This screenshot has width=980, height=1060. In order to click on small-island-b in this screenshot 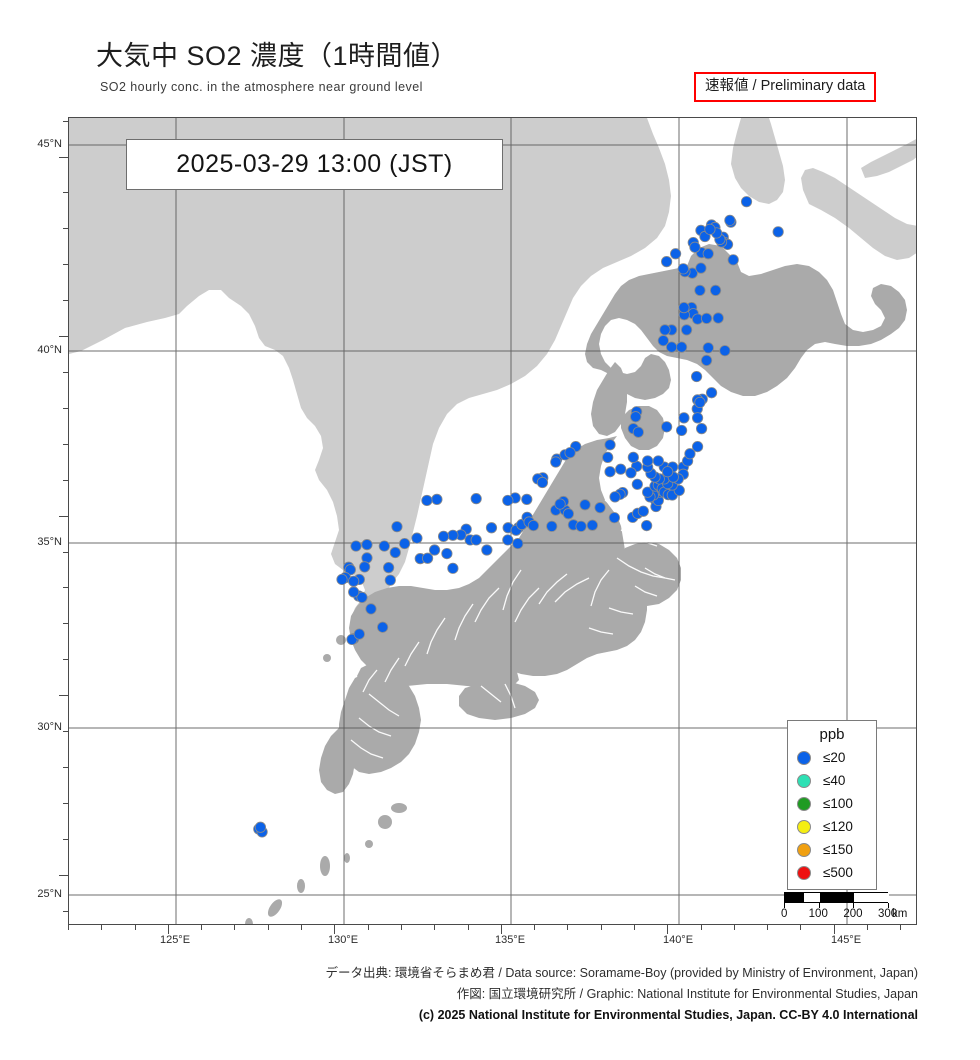, I will do `click(347, 858)`.